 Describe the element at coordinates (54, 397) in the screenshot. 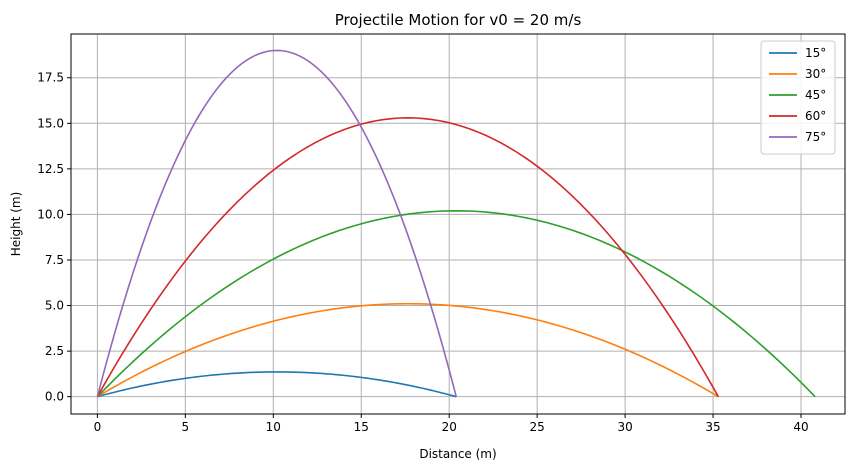

I see `y-tick-label: 0.0` at that location.